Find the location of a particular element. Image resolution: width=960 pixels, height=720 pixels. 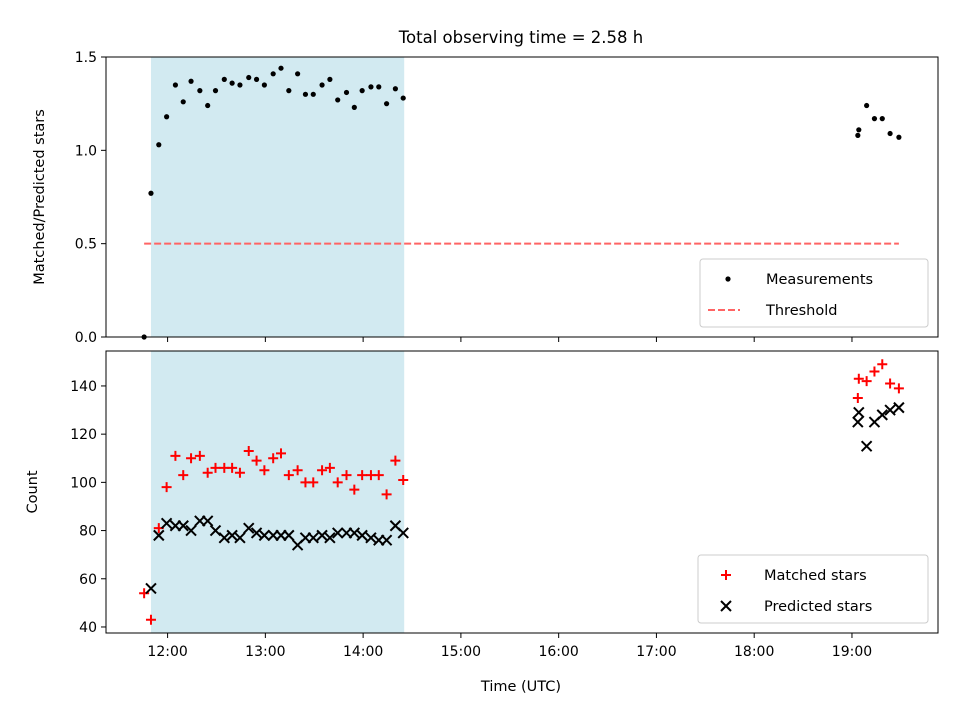

legend-label: Predicted stars is located at coordinates (818, 607).